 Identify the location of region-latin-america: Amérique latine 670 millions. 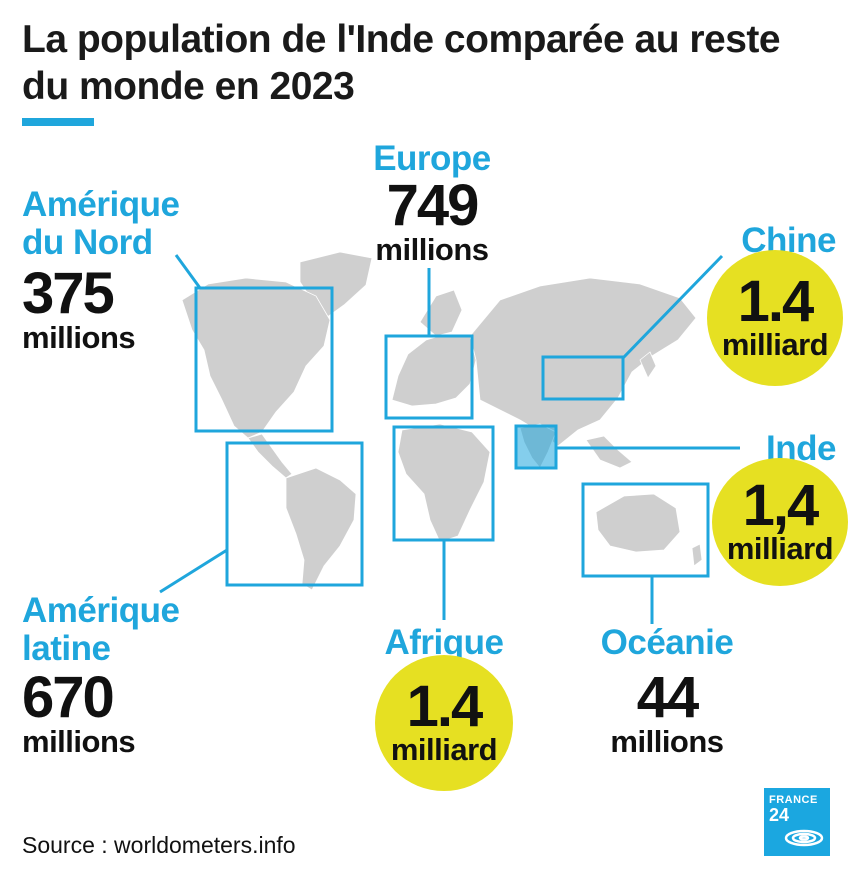
(101, 675).